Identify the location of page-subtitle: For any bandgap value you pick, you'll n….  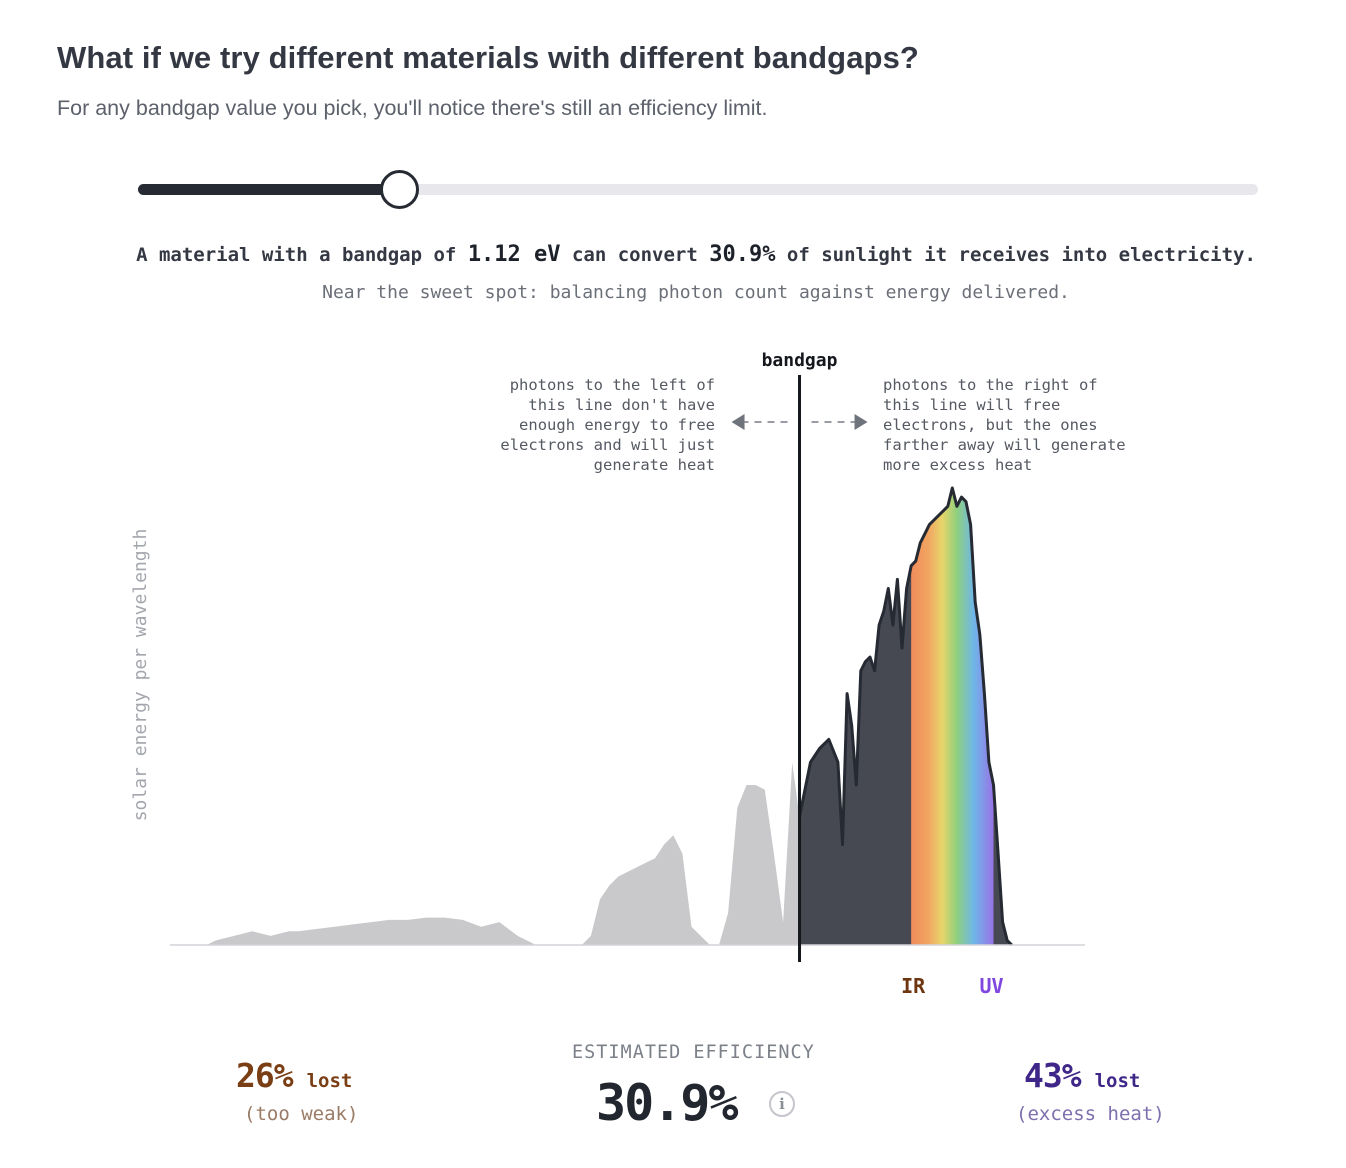
(412, 108).